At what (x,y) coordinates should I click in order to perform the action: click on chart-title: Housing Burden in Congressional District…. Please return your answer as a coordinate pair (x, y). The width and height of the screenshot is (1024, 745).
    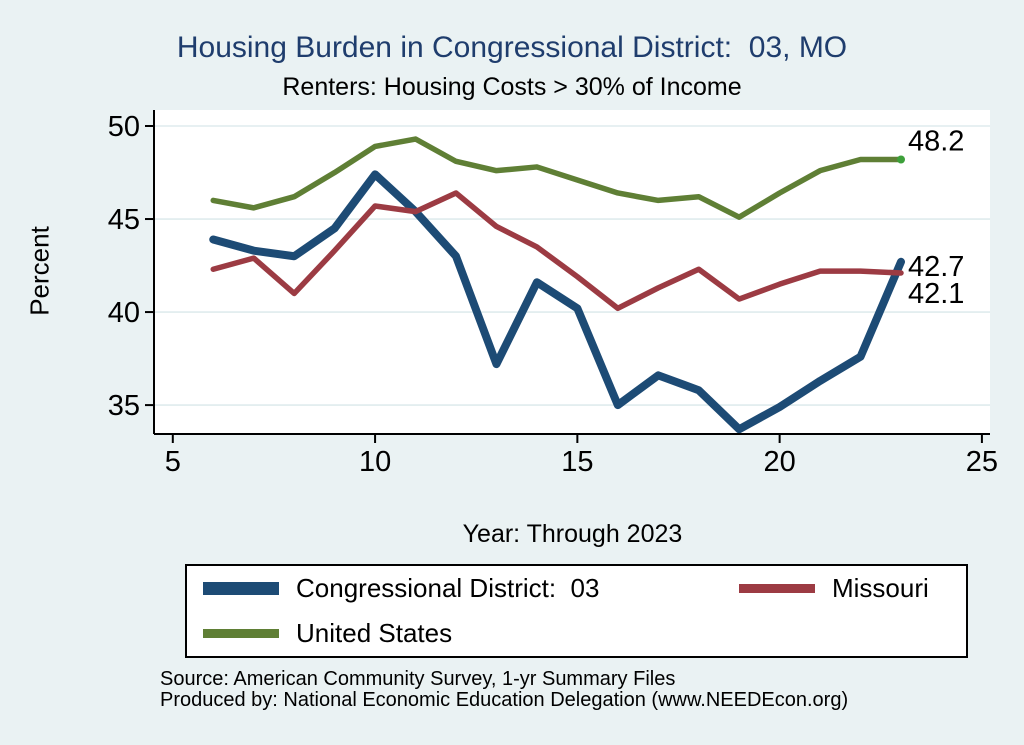
    Looking at the image, I should click on (512, 47).